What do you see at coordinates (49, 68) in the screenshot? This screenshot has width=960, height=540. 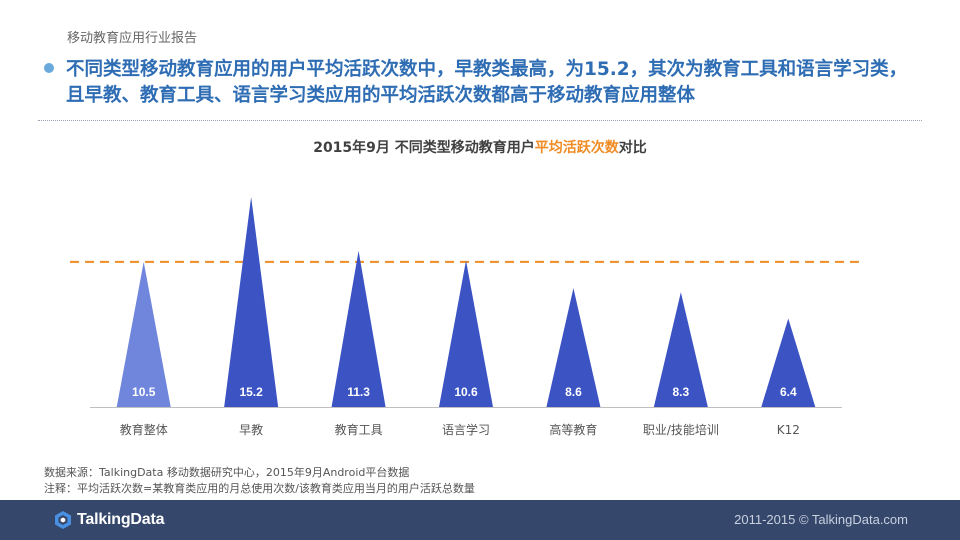 I see `headline-bullet` at bounding box center [49, 68].